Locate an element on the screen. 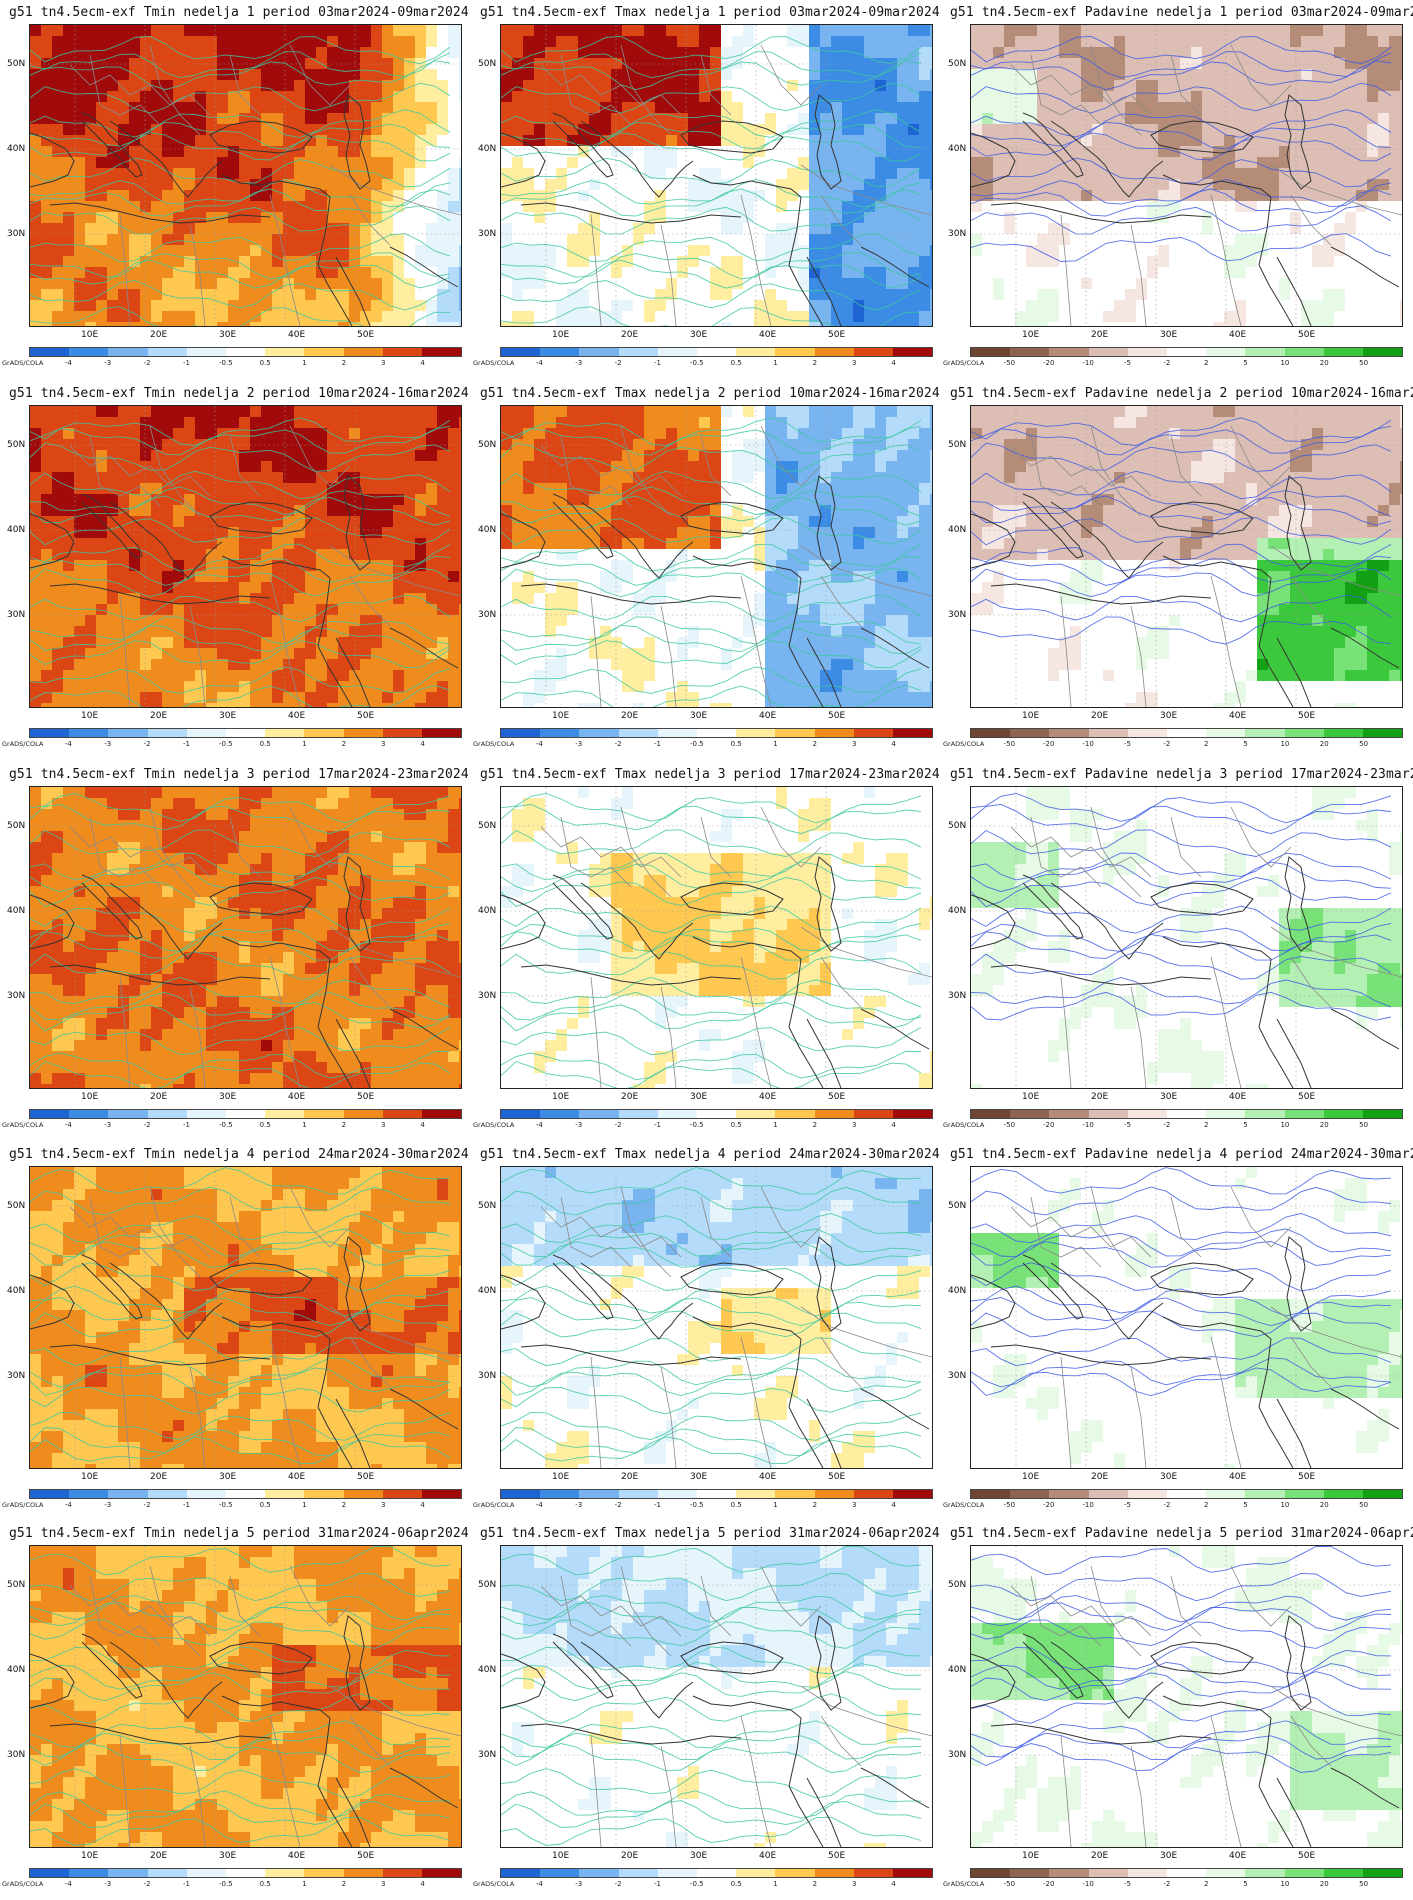 This screenshot has width=1413, height=1900. longitude-label: 10E is located at coordinates (560, 335).